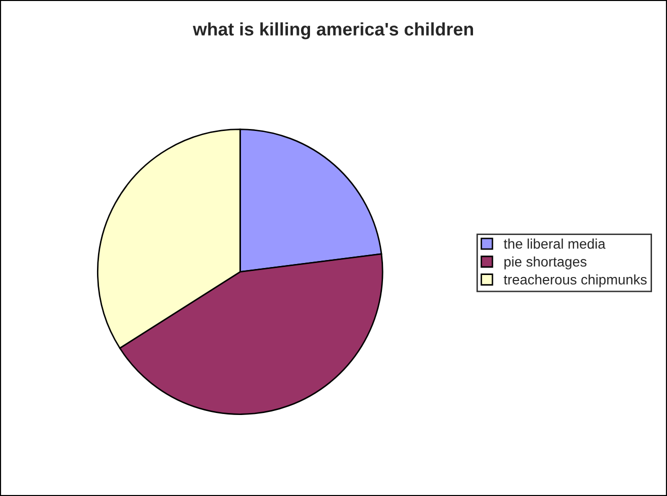 Image resolution: width=667 pixels, height=496 pixels. Describe the element at coordinates (555, 243) in the screenshot. I see `legend-label: the liberal media` at that location.